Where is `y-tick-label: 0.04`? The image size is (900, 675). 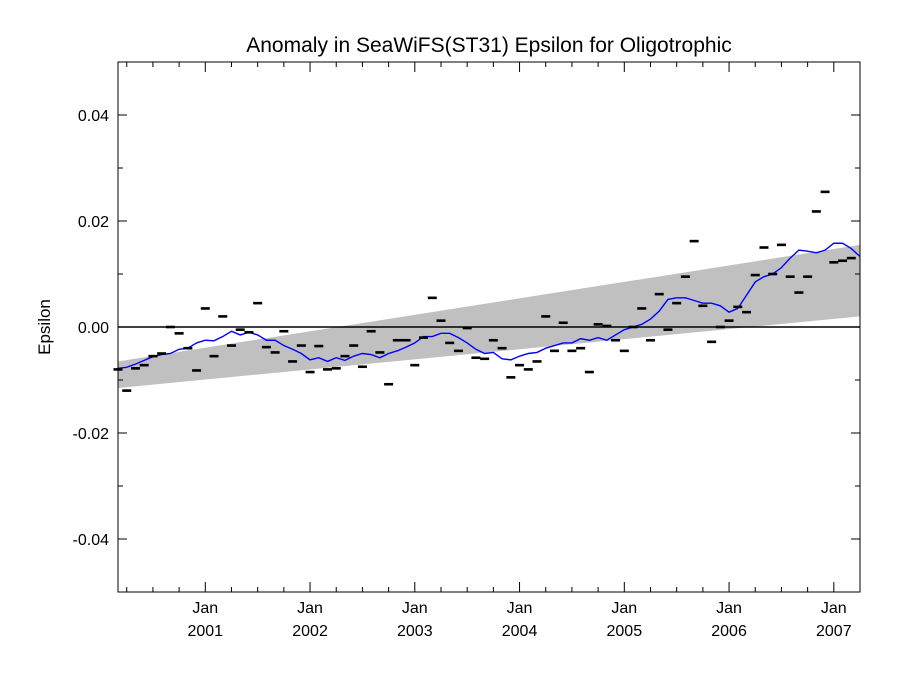
y-tick-label: 0.04 is located at coordinates (93, 116).